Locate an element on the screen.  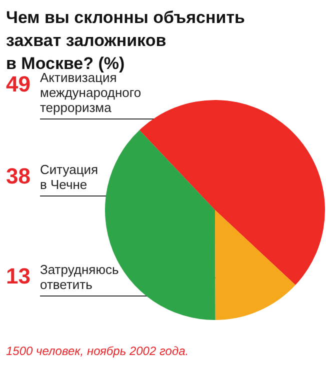
text: 1500 человек, ноябрь 2002 года. is located at coordinates (97, 351).